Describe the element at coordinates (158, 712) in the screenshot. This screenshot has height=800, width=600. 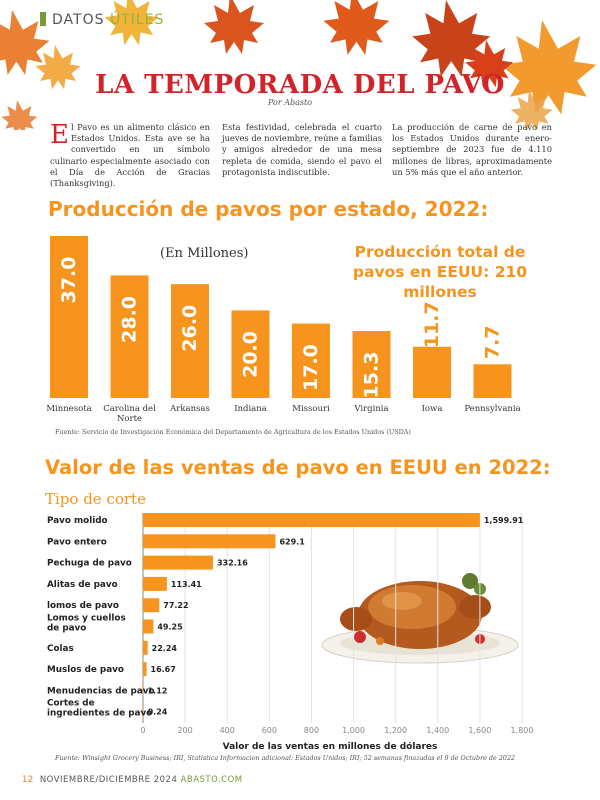
I see `bar-value-label: 0.24` at that location.